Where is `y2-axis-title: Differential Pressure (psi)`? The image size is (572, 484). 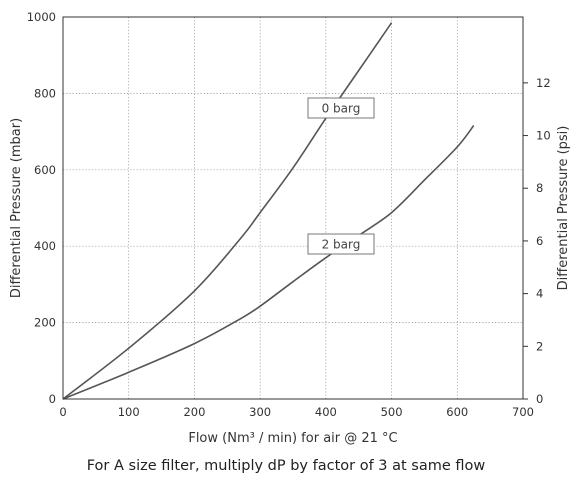
y2-axis-title: Differential Pressure (psi) is located at coordinates (563, 208).